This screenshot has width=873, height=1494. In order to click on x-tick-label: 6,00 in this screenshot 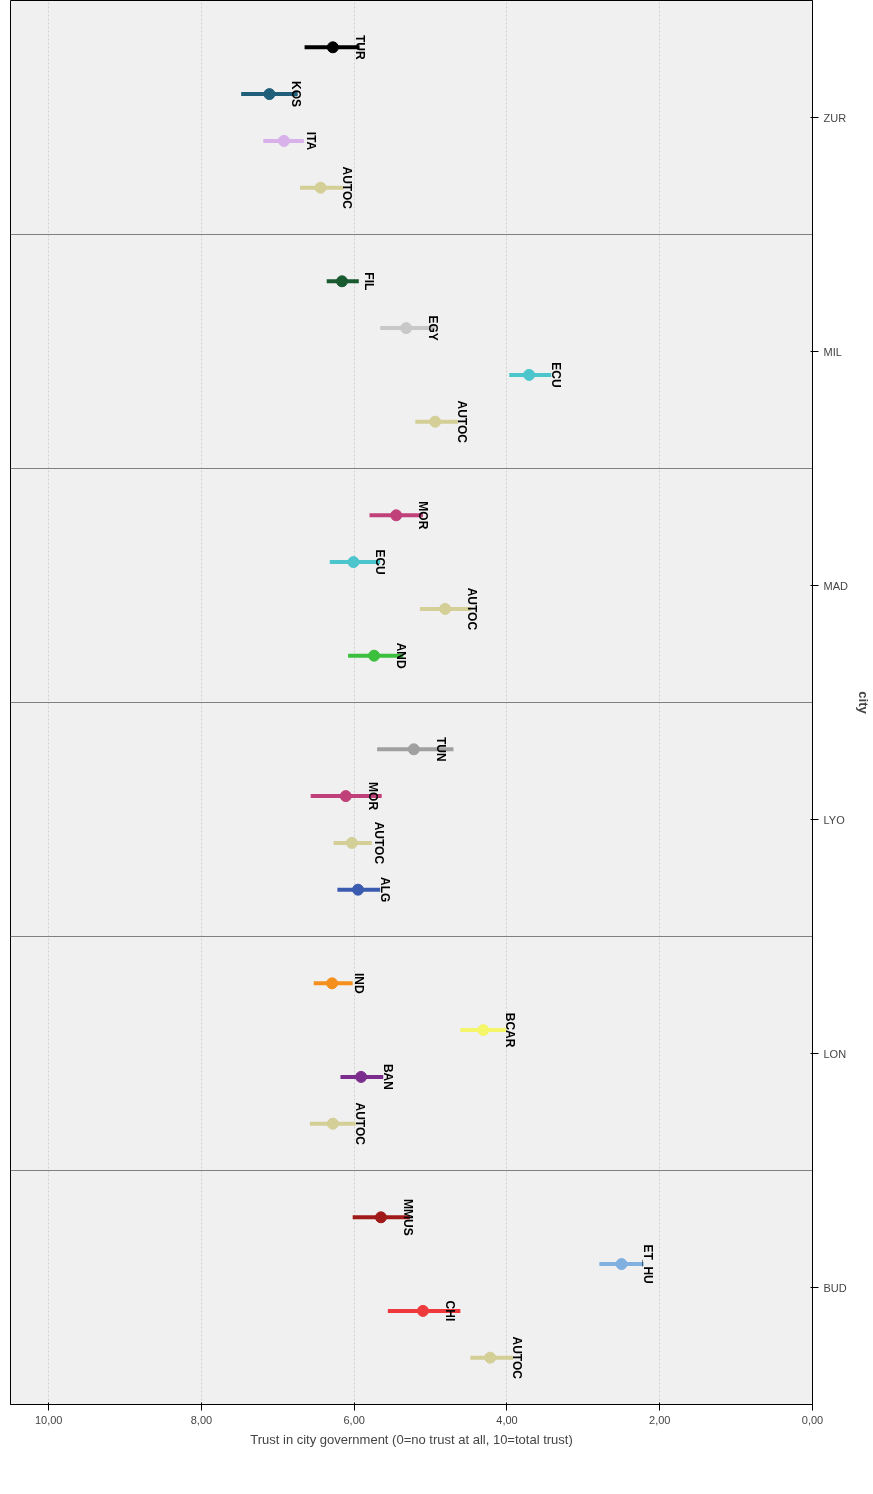, I will do `click(354, 1419)`.